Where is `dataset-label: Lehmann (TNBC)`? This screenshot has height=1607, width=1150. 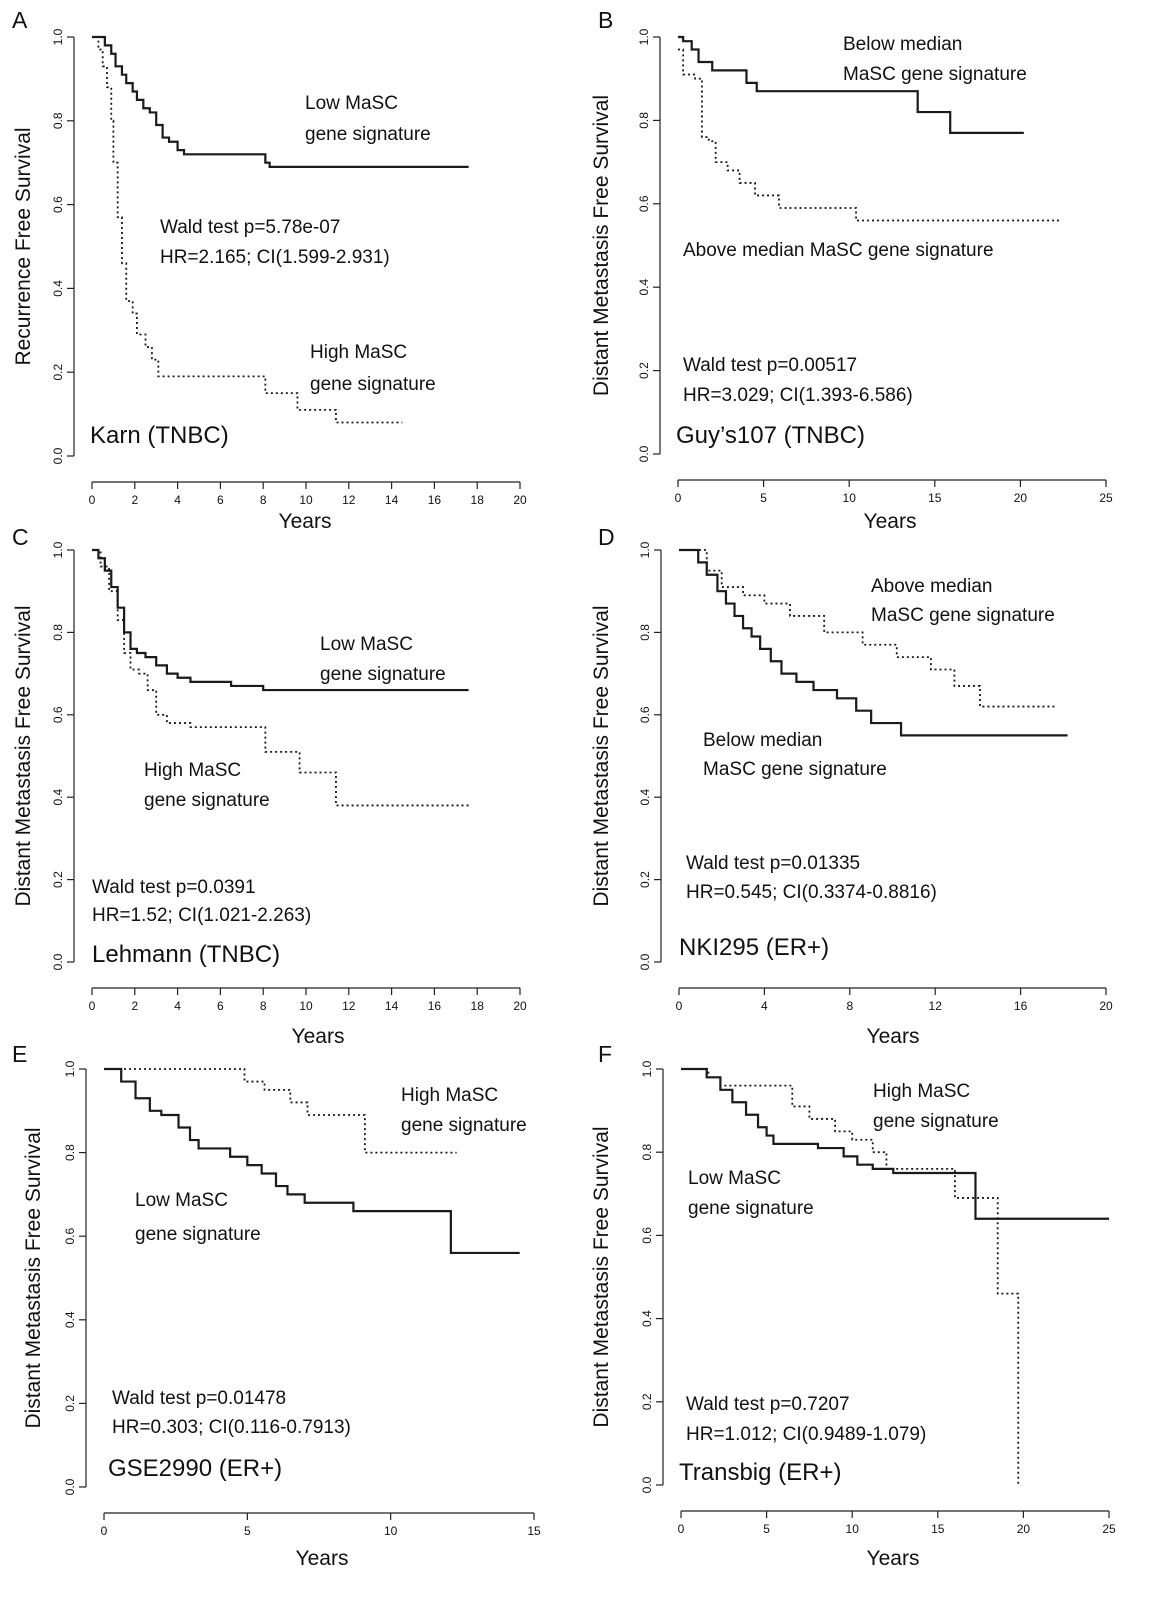
dataset-label: Lehmann (TNBC) is located at coordinates (186, 954).